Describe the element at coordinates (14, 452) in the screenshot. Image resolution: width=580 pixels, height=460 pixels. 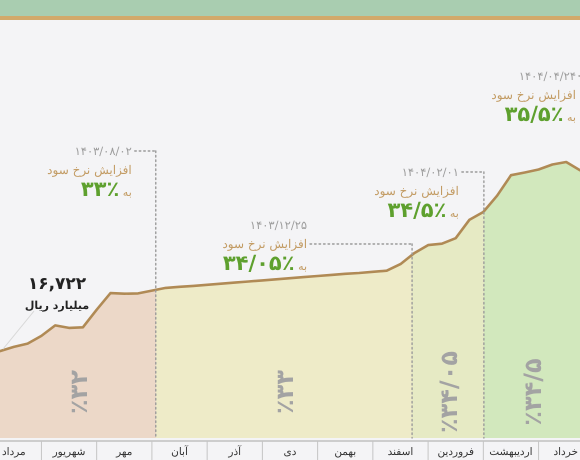
I see `x-tick-label: مرداد` at that location.